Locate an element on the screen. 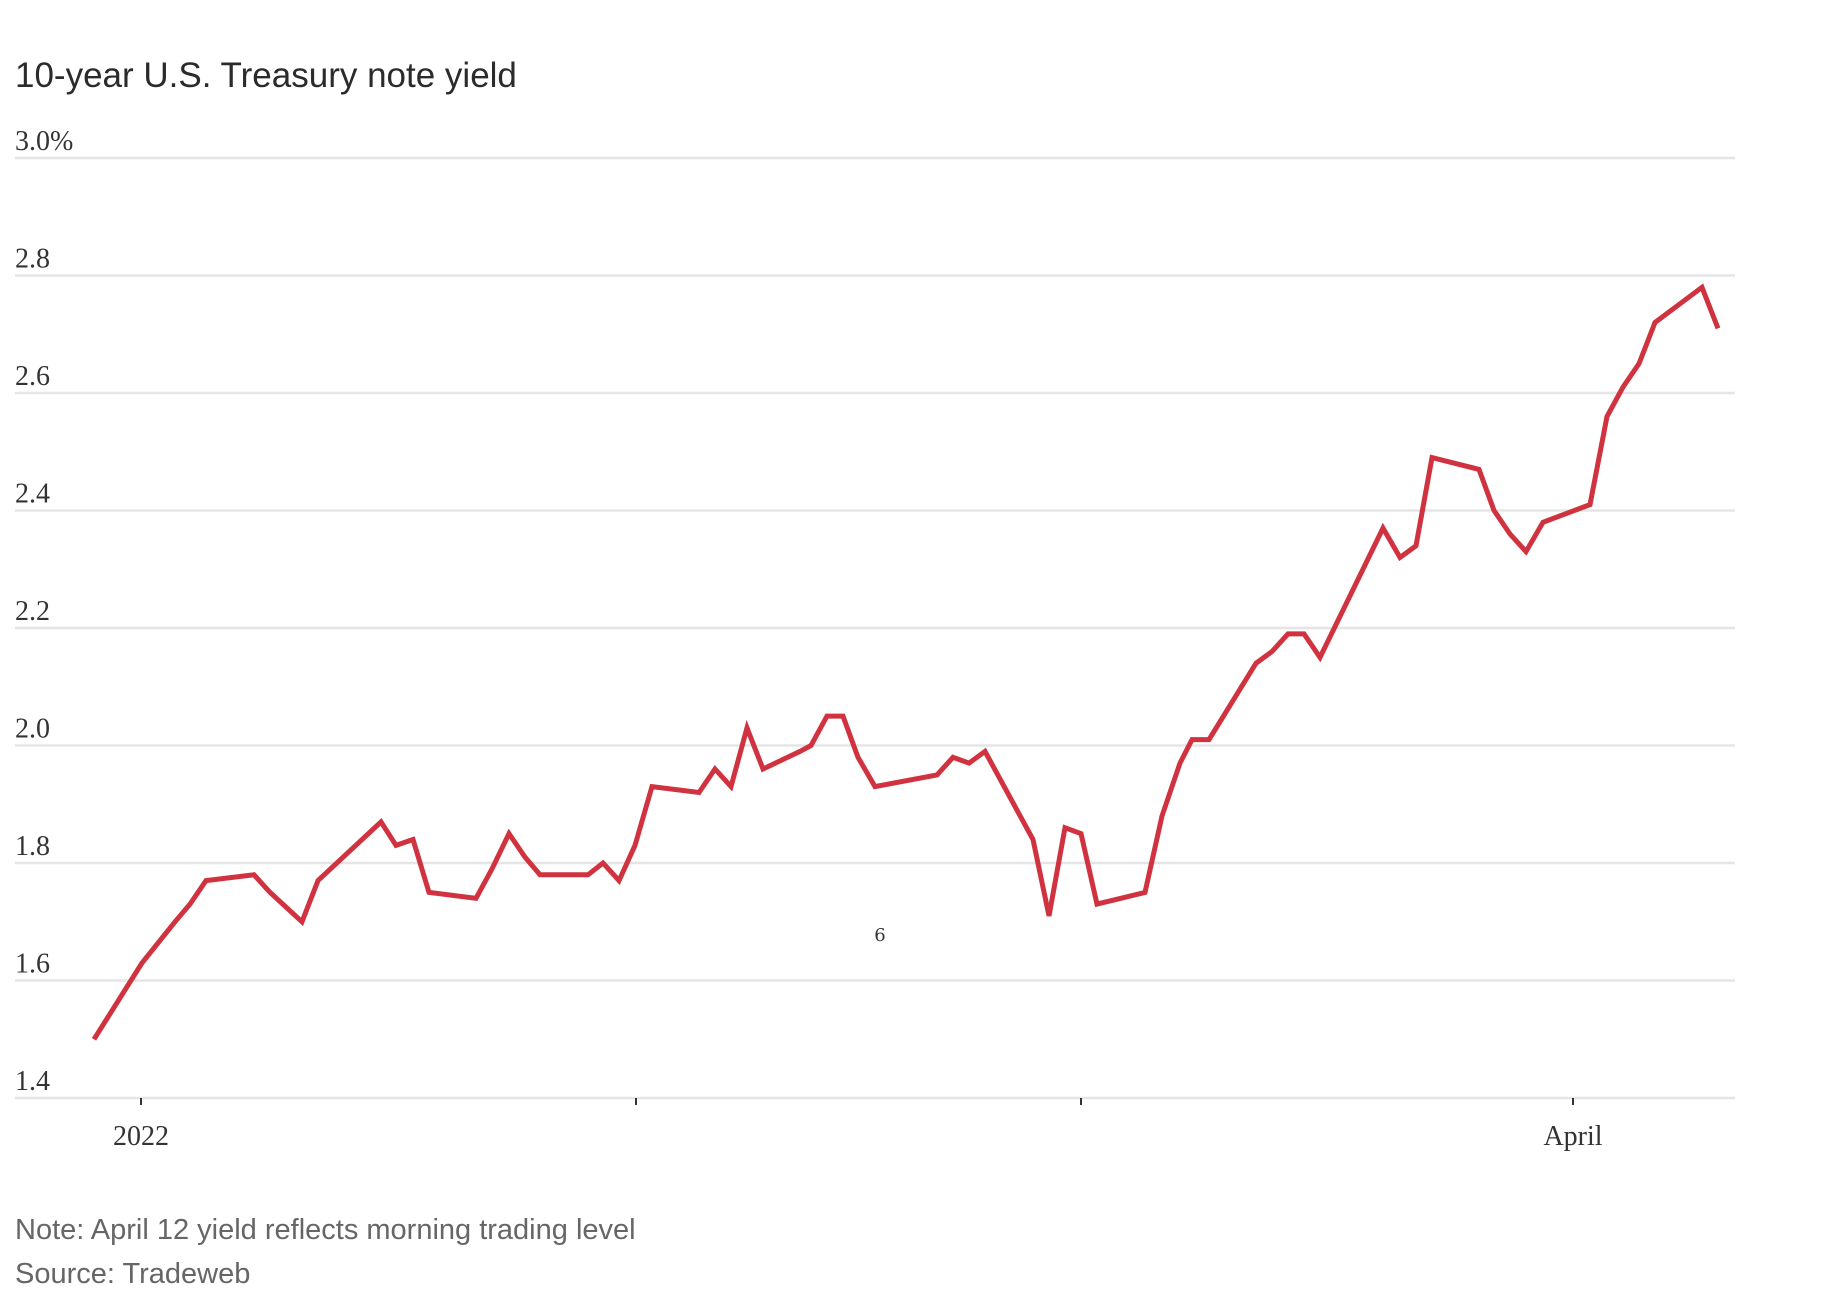 Image resolution: width=1825 pixels, height=1292 pixels. chart-title: 10-year U.S. Treasury note yield is located at coordinates (266, 75).